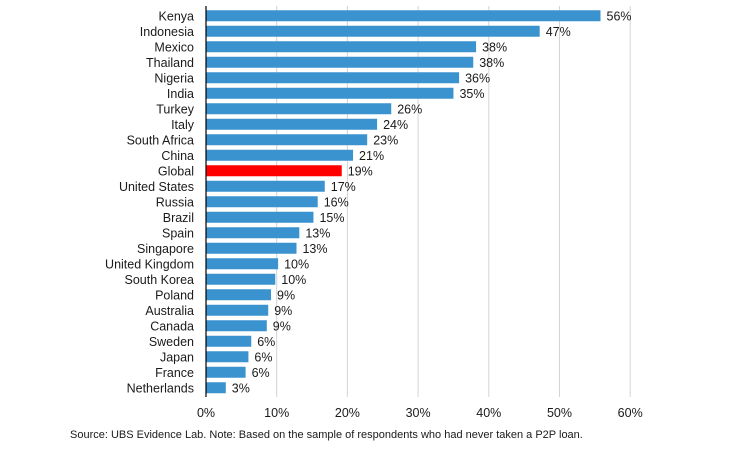 The image size is (740, 461). What do you see at coordinates (174, 47) in the screenshot?
I see `category-label: Mexico` at bounding box center [174, 47].